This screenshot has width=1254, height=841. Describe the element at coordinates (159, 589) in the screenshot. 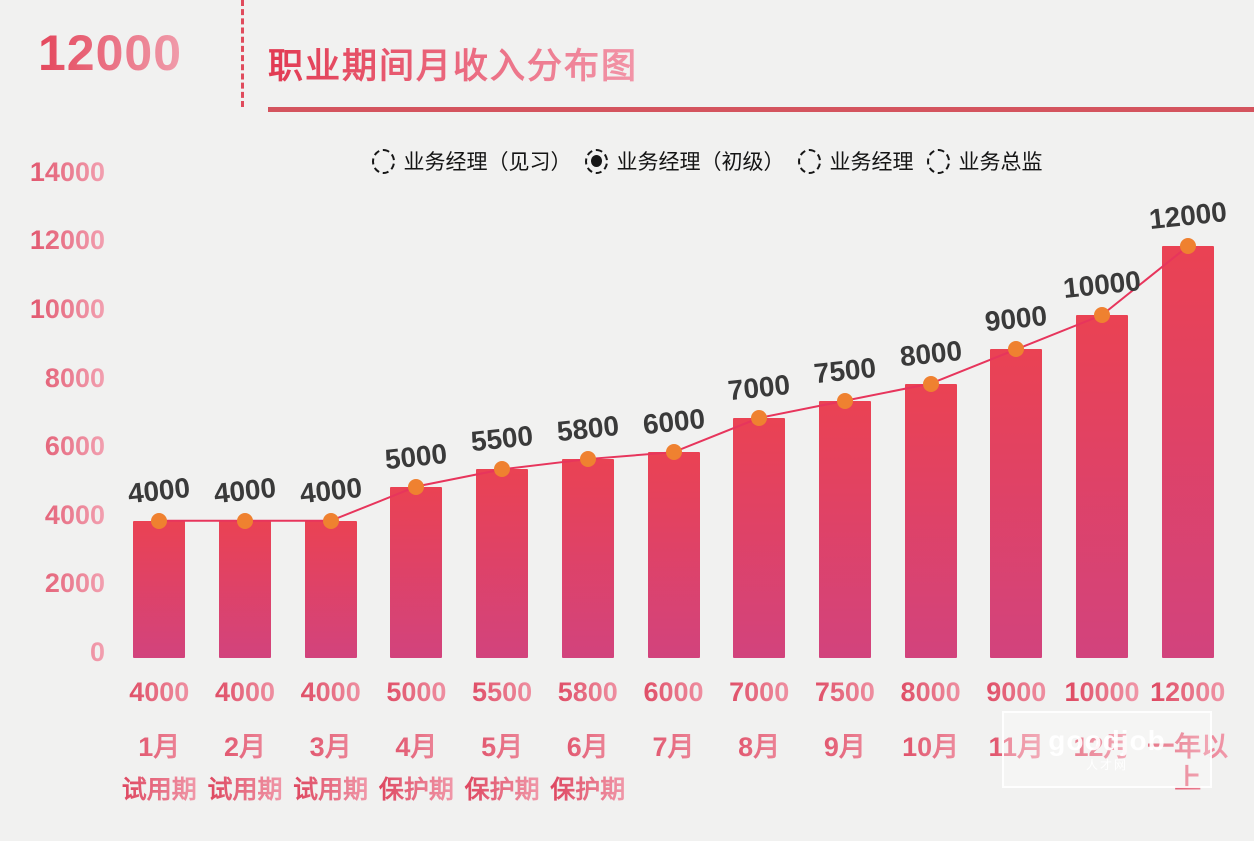

I see `bar-1月` at that location.